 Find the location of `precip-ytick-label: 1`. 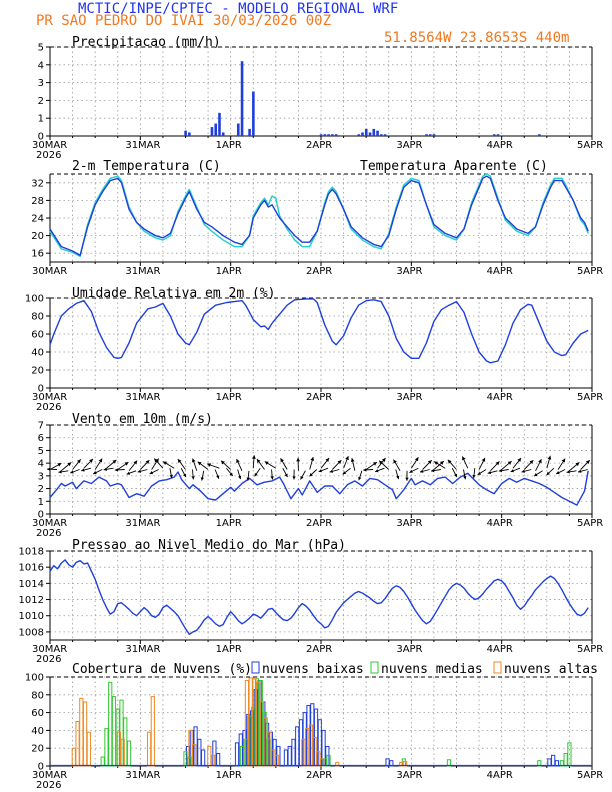

precip-ytick-label: 1 is located at coordinates (41, 119).